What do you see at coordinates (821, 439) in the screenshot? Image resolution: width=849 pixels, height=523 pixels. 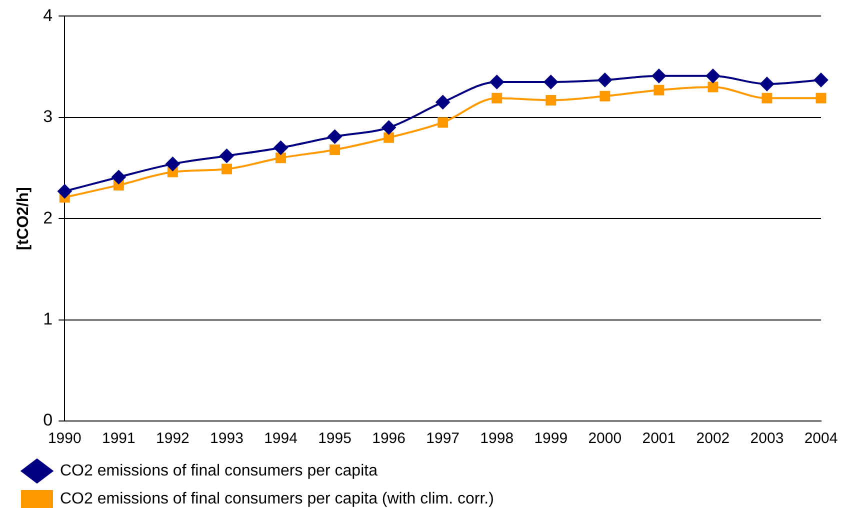 I see `x-tick-label: 2004` at bounding box center [821, 439].